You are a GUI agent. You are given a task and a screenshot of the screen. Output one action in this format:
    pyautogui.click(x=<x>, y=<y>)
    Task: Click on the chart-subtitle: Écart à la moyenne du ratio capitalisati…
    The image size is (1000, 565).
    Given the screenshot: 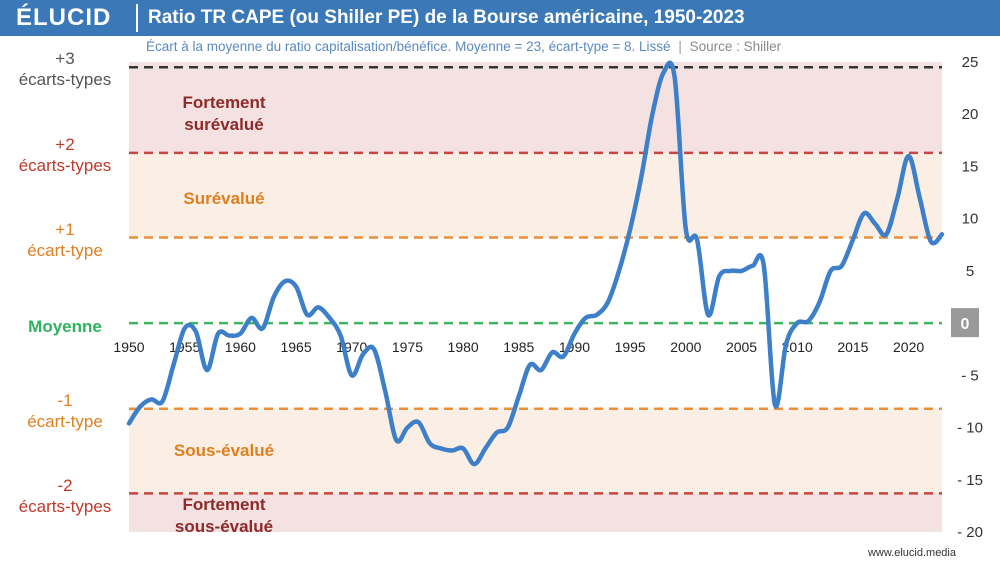 What is the action you would take?
    pyautogui.click(x=463, y=46)
    